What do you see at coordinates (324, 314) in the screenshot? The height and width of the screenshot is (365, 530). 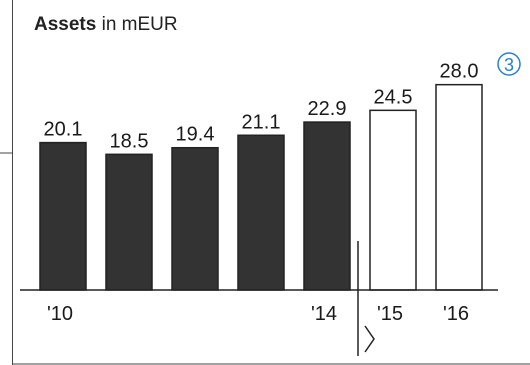 I see `tick-label-4: '14` at bounding box center [324, 314].